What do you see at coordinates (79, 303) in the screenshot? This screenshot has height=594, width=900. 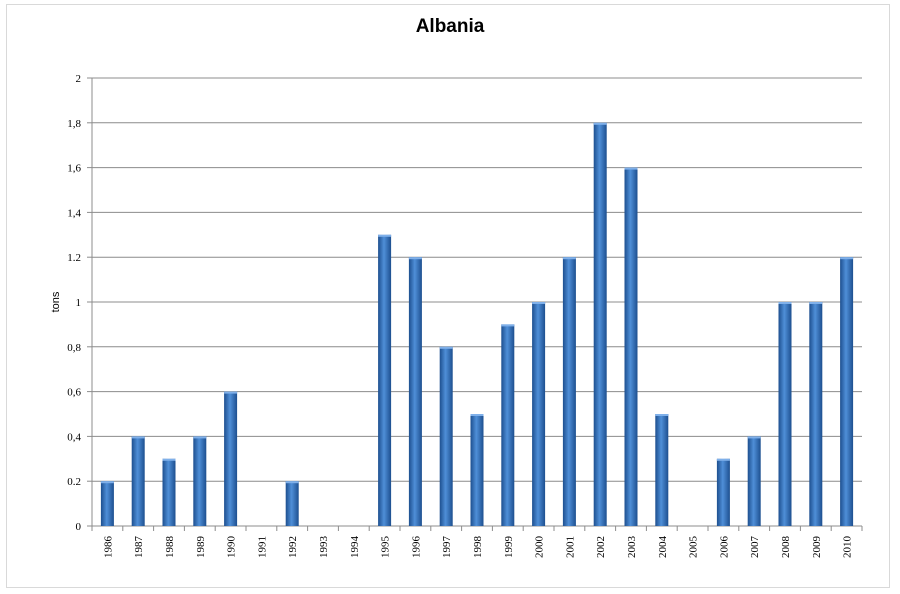 I see `y-tick-label: 1` at bounding box center [79, 303].